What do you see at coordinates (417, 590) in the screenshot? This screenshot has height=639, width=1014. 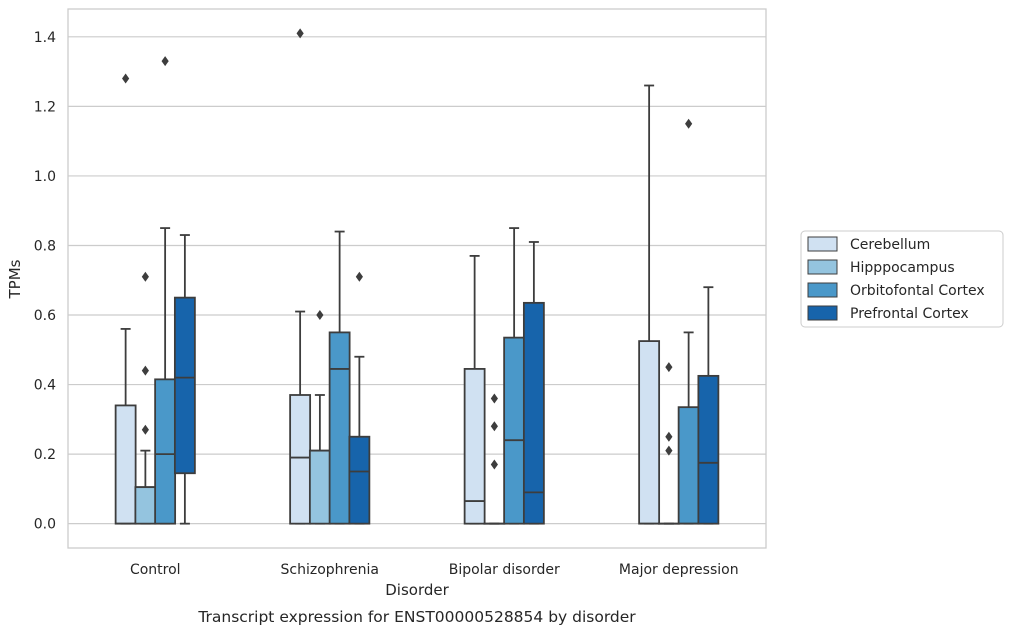 I see `x-axis-label: Disorder` at bounding box center [417, 590].